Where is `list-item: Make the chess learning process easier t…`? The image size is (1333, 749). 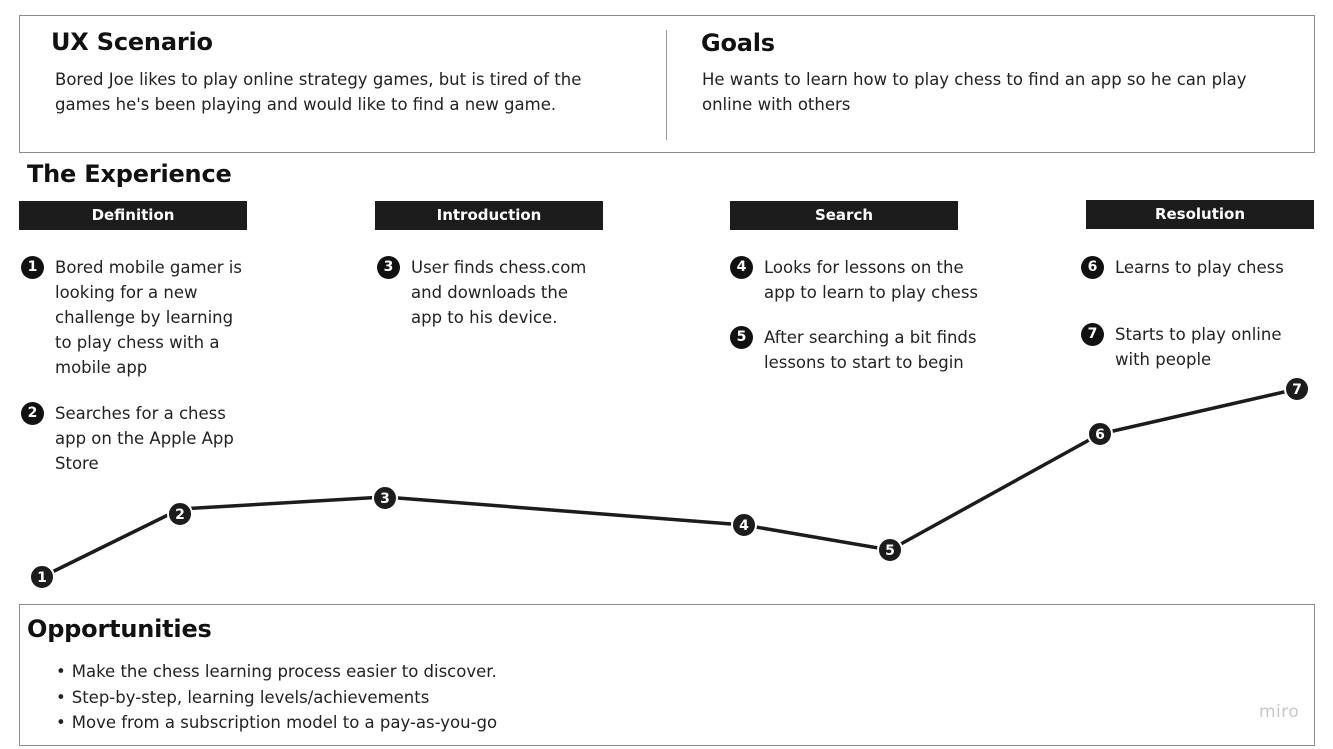
list-item: Make the chess learning process easier t… is located at coordinates (276, 672).